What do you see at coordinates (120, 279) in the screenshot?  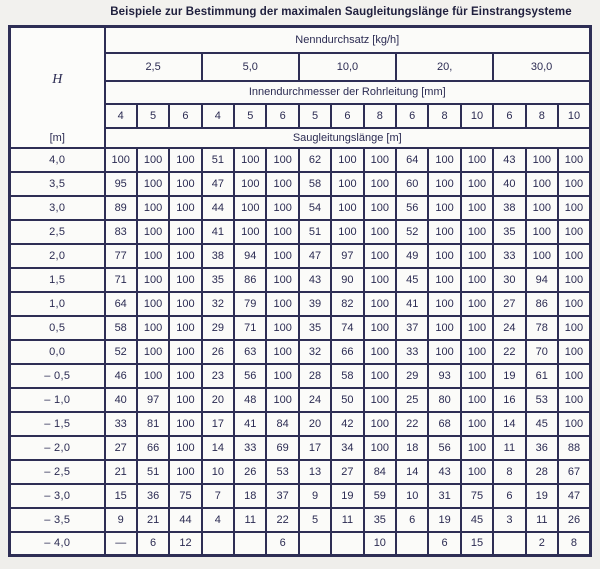 I see `length-value-cell: 71` at bounding box center [120, 279].